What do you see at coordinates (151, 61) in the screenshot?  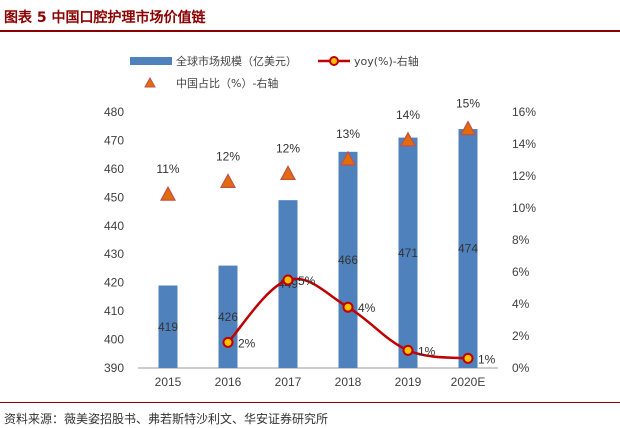 I see `legend-bar-swatch` at bounding box center [151, 61].